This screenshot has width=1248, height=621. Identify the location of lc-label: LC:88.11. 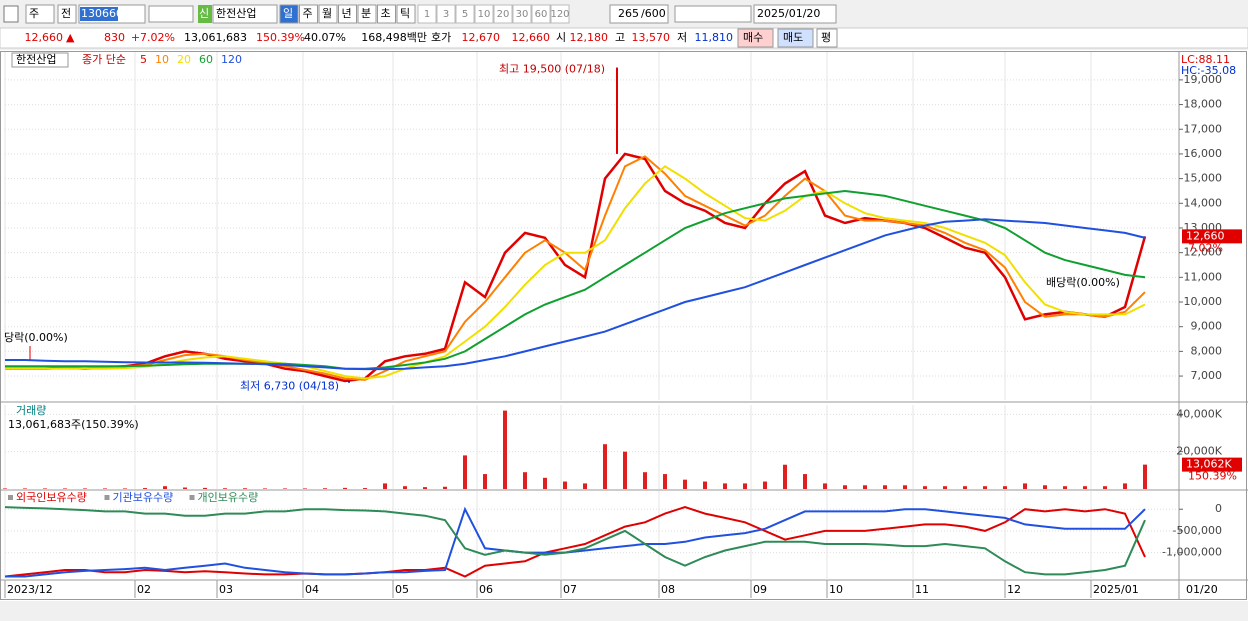
(1205, 59).